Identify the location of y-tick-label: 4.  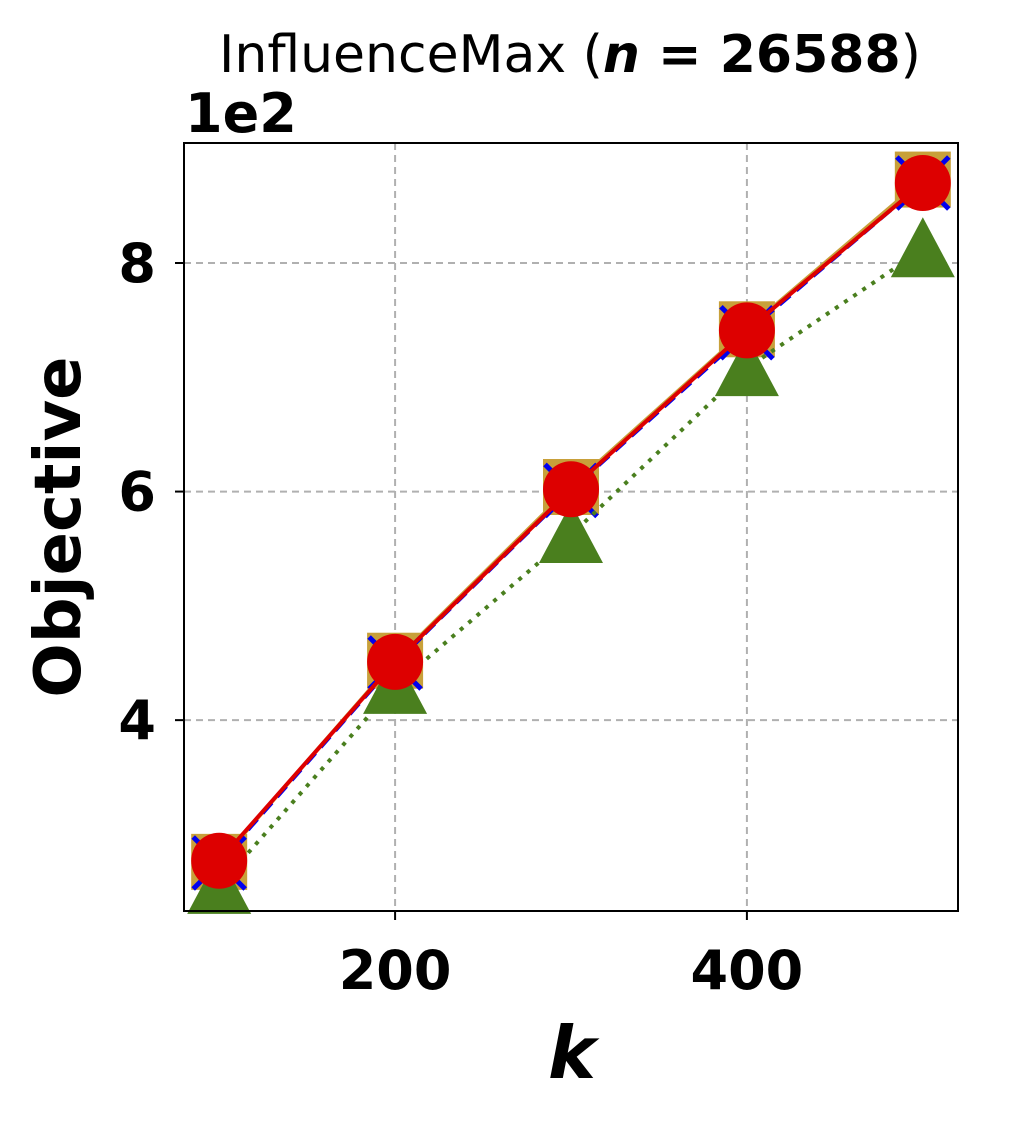
(137, 720).